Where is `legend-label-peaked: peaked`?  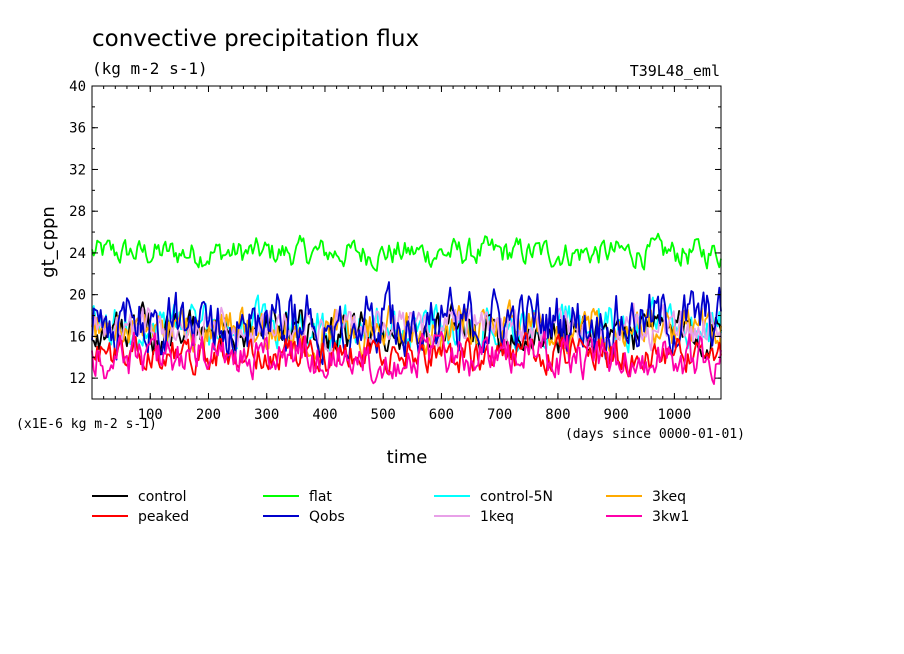
legend-label-peaked: peaked is located at coordinates (163, 517).